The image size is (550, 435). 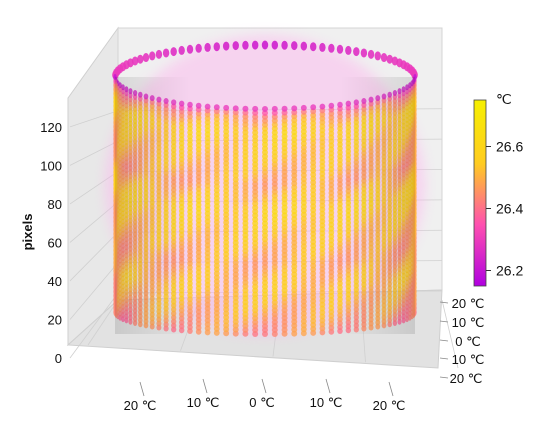 I want to click on colorbar: ℃ 26.2 26.4 26.6, so click(x=498, y=189).